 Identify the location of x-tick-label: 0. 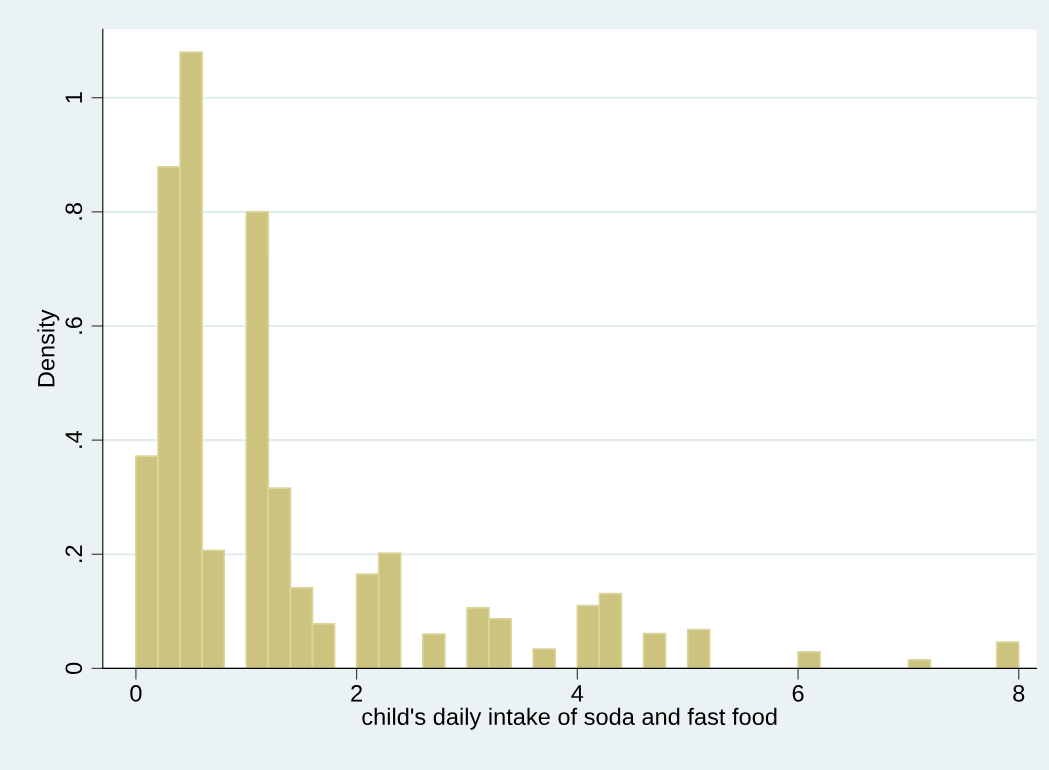
(136, 693).